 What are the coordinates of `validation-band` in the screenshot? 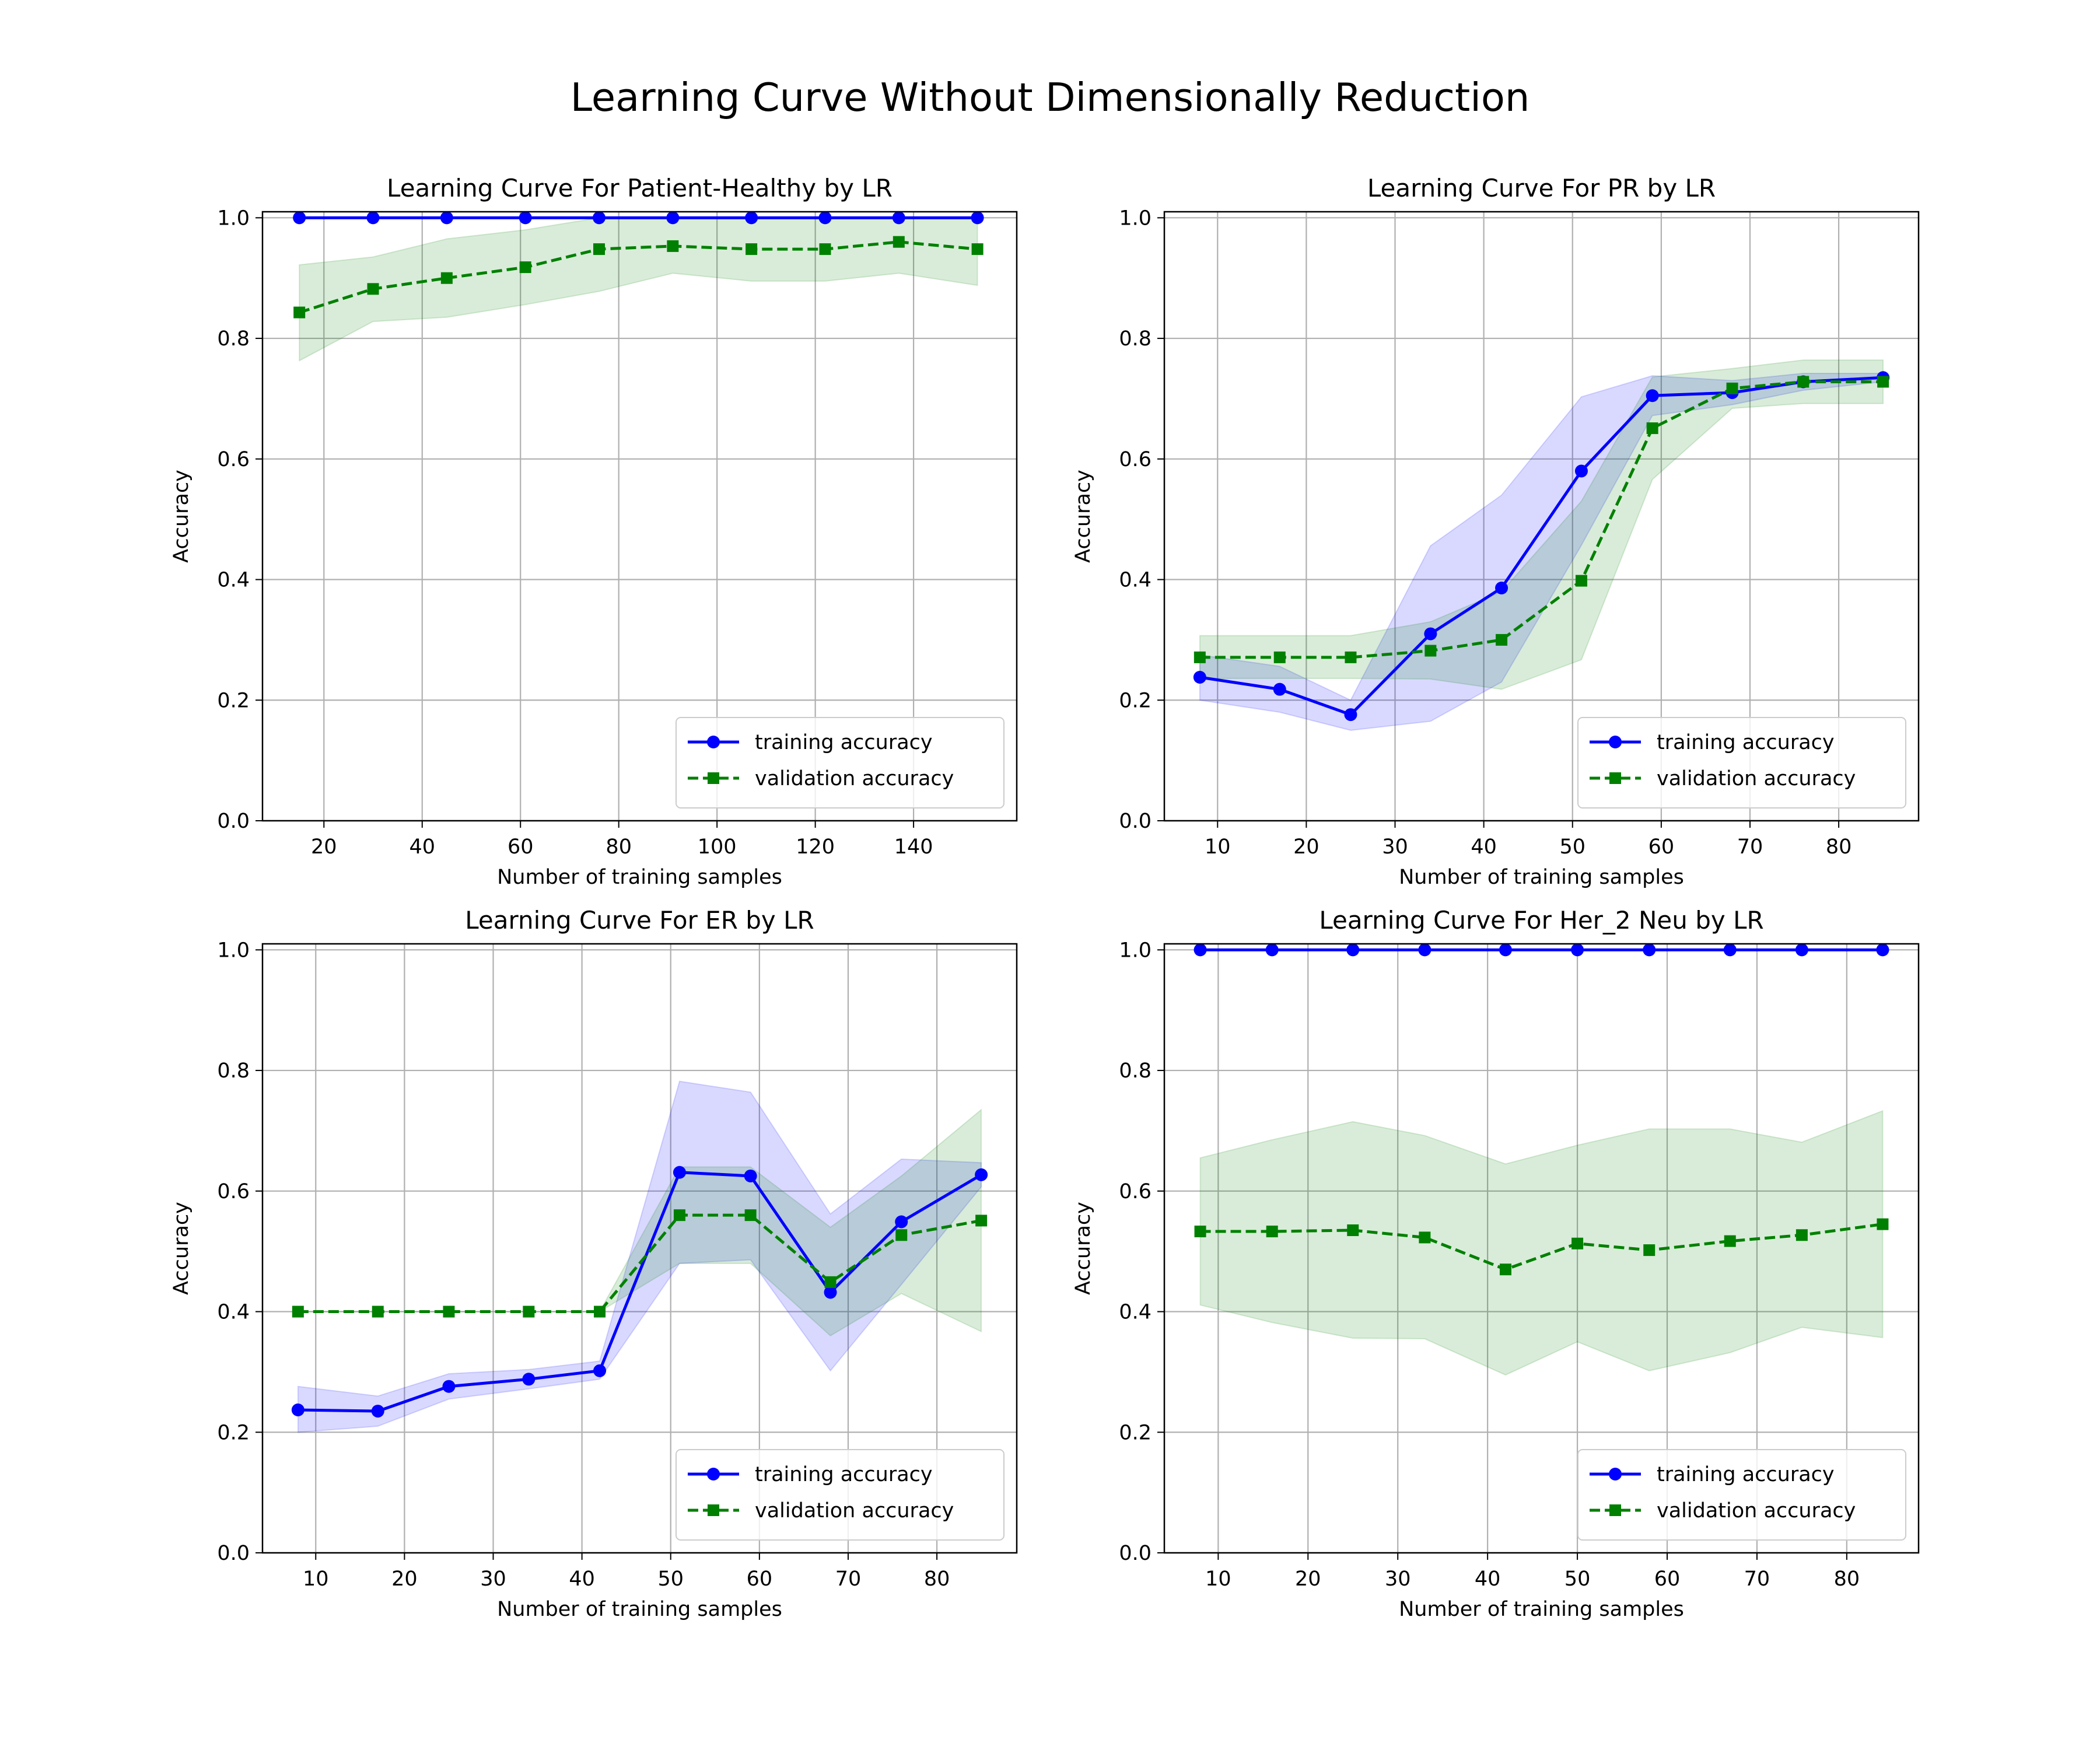 It's located at (638, 289).